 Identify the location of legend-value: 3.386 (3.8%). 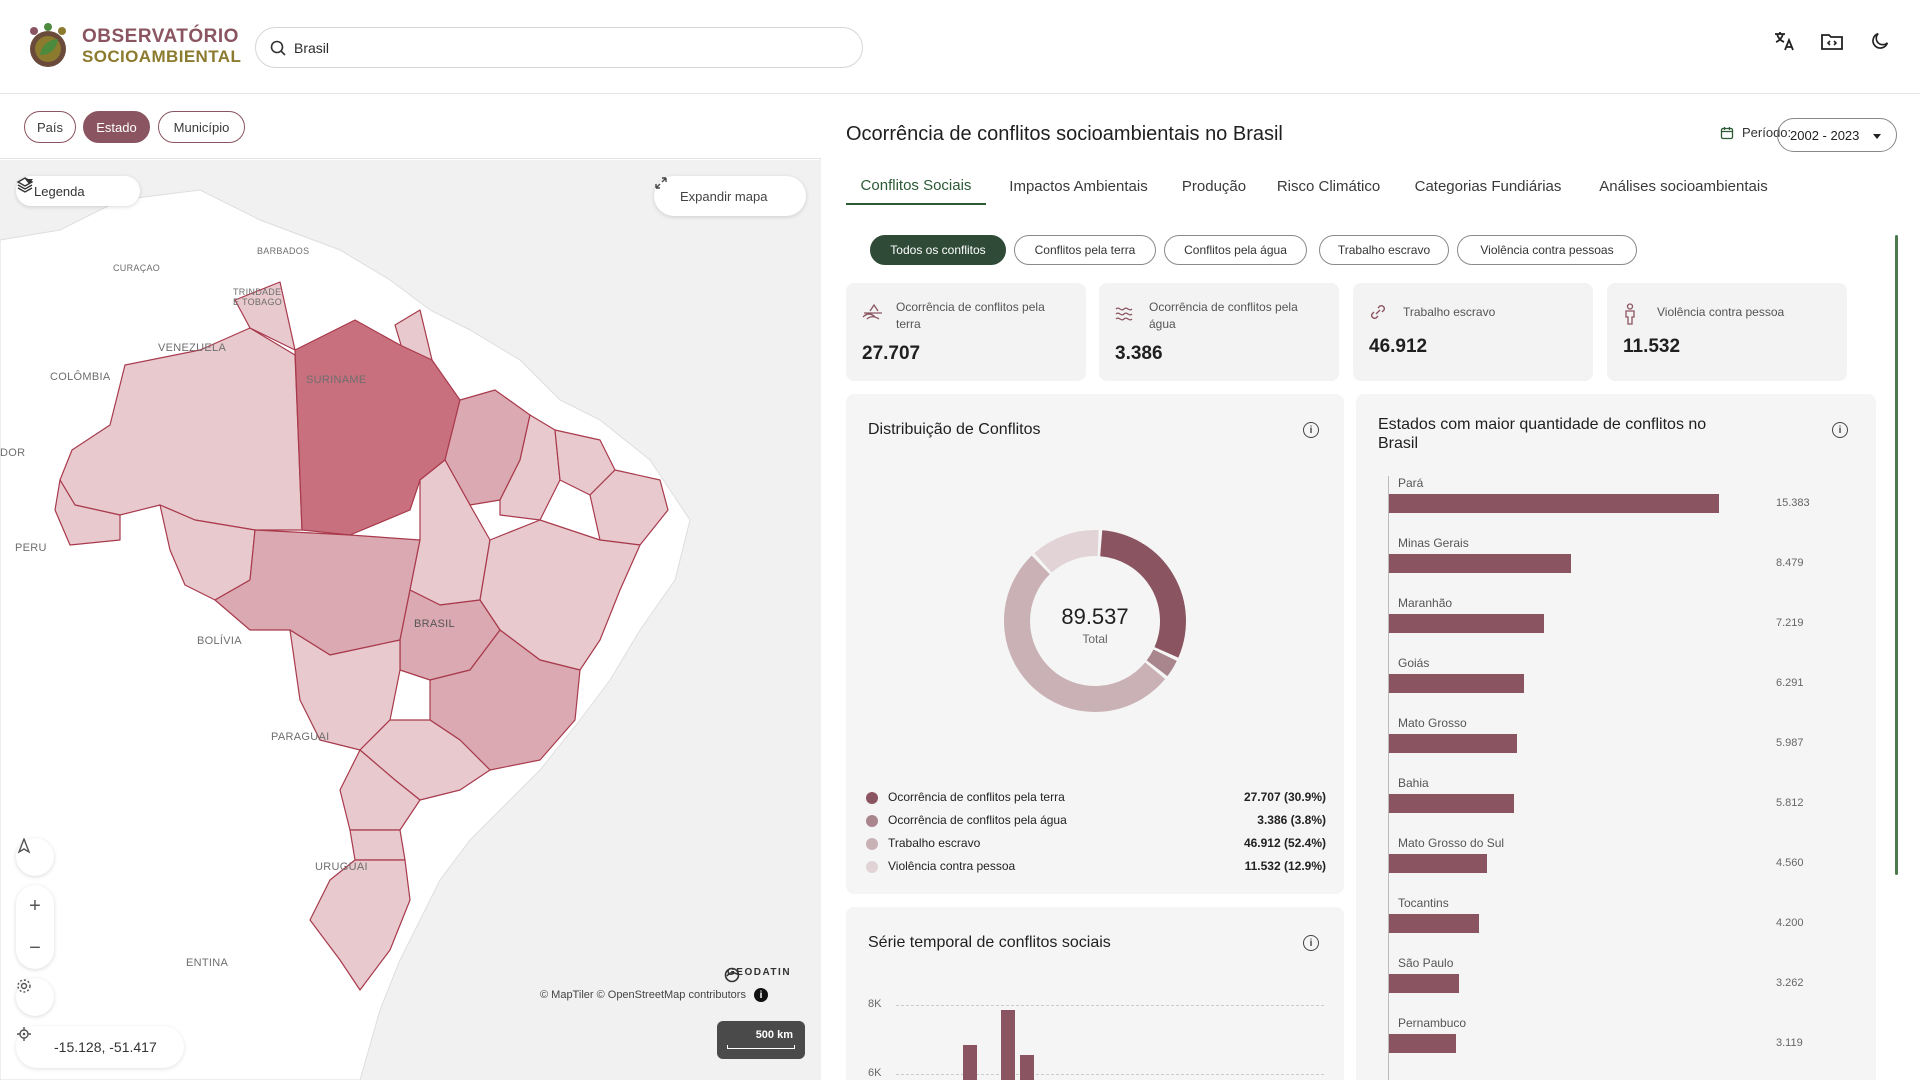
(1291, 820).